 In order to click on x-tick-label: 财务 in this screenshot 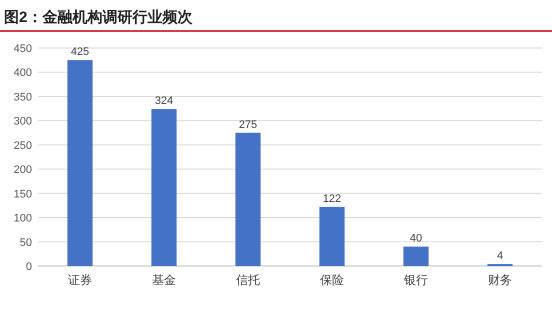, I will do `click(500, 280)`.